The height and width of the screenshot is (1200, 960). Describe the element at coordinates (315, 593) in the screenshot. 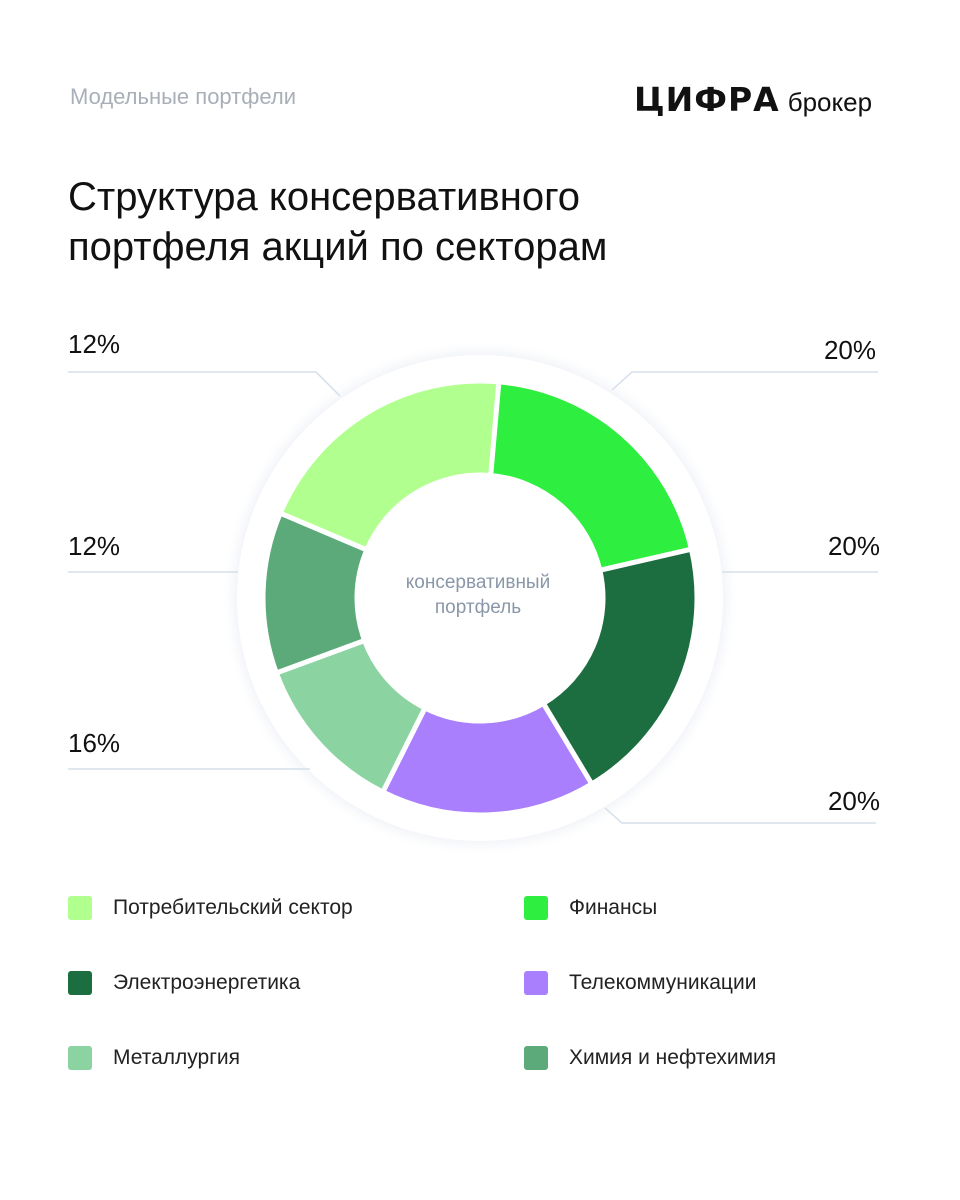

I see `slice-chemicals` at that location.